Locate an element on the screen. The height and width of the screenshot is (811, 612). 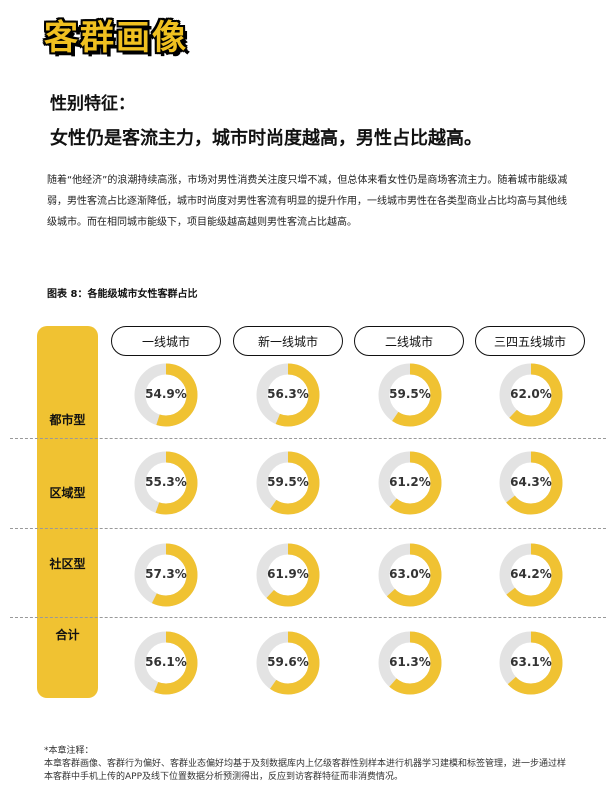
donut-urban-tier2 is located at coordinates (410, 395).